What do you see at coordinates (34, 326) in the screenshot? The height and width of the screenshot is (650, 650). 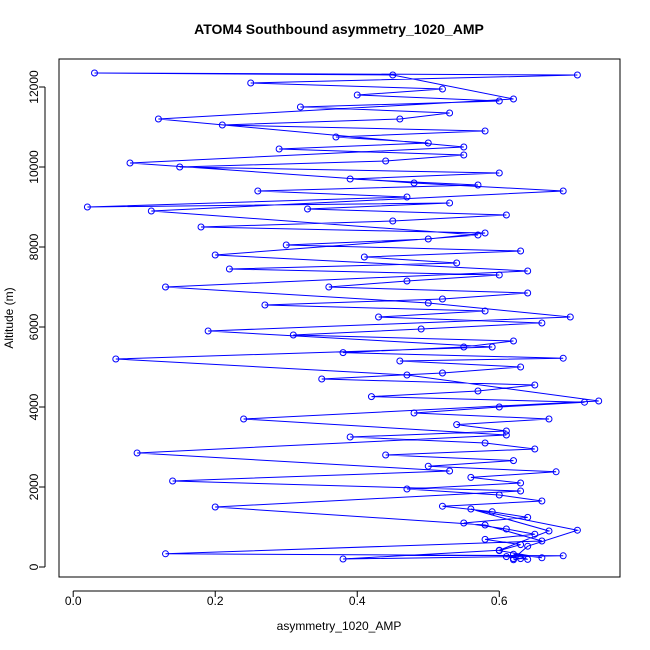 I see `y-tick-label: 6000` at bounding box center [34, 326].